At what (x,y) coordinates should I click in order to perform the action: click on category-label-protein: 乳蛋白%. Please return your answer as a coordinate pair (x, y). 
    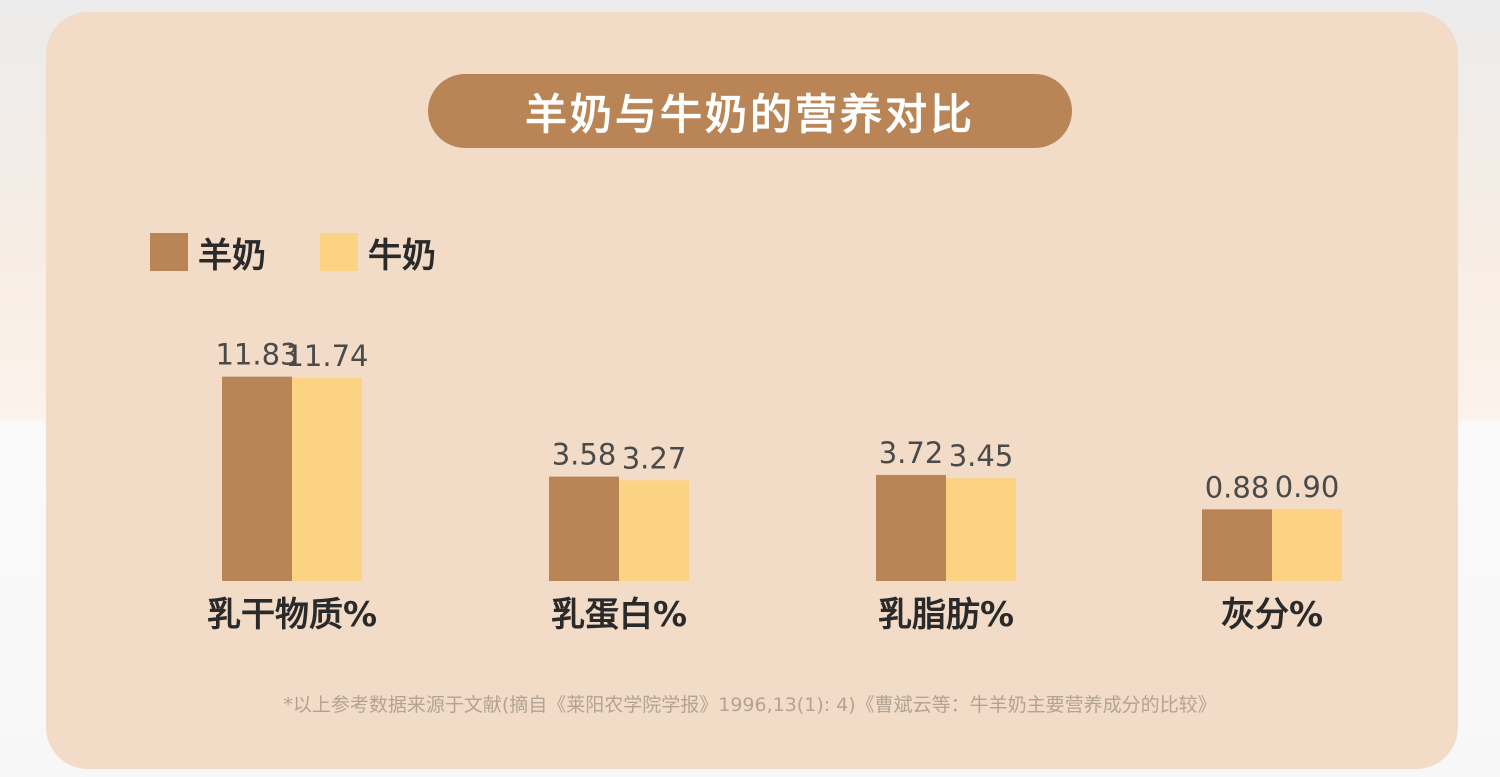
    Looking at the image, I should click on (619, 615).